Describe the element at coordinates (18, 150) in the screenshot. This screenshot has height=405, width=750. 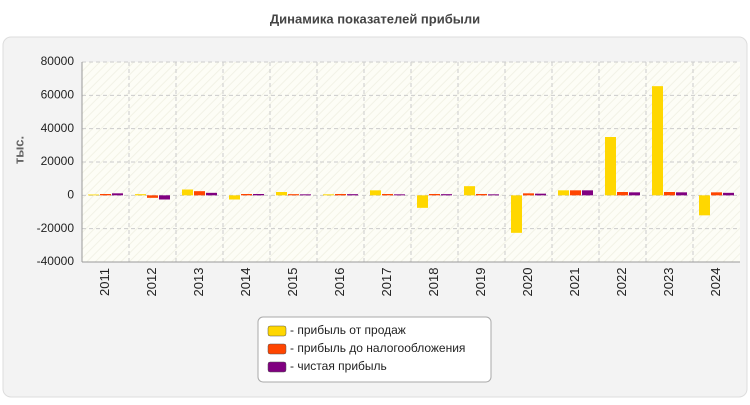
I see `y-axis-label: тыс.` at that location.